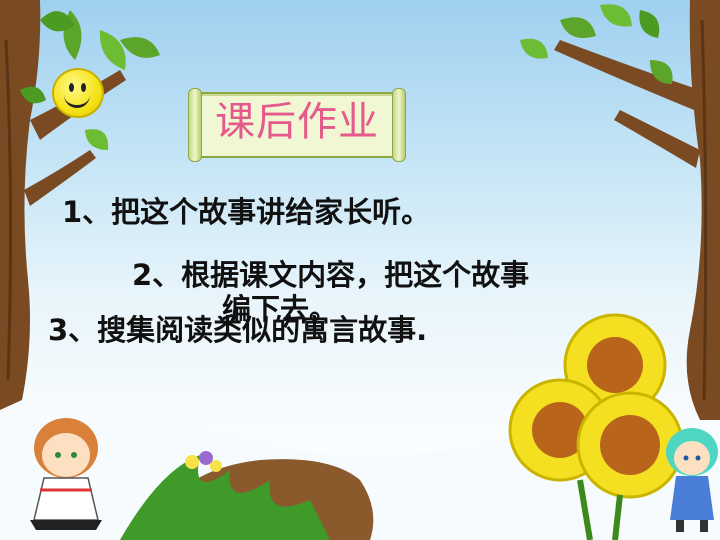 The width and height of the screenshot is (720, 540). Describe the element at coordinates (692, 480) in the screenshot. I see `girl-right` at that location.